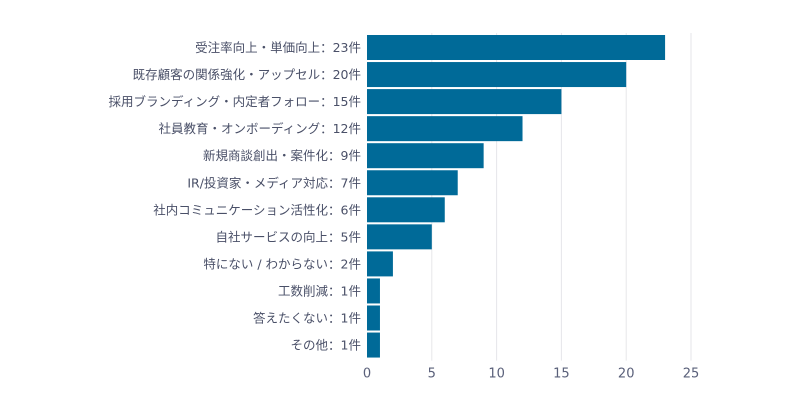 This screenshot has width=800, height=400. What do you see at coordinates (257, 209) in the screenshot?
I see `category-label: 社内コミュニケーション活性化：6件` at bounding box center [257, 209].